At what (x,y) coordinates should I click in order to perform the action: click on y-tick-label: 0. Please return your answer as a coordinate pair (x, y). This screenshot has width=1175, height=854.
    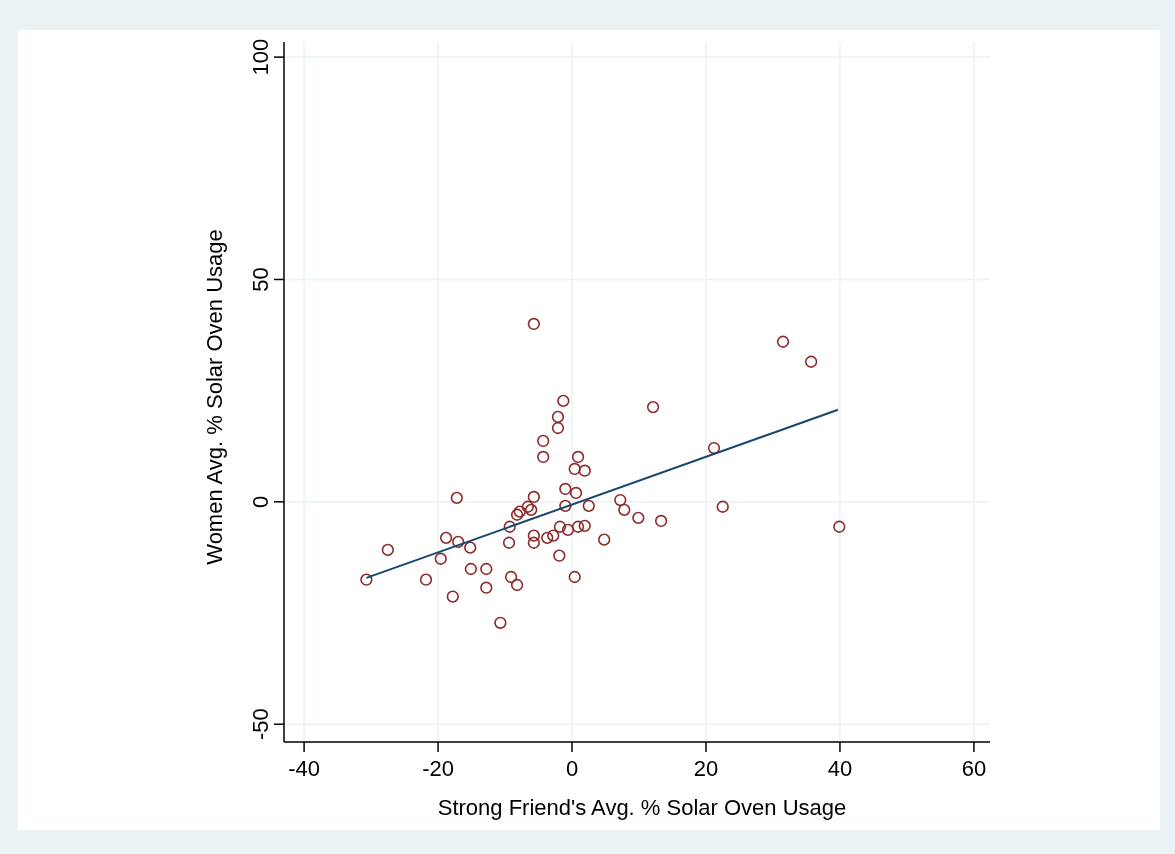
    Looking at the image, I should click on (260, 501).